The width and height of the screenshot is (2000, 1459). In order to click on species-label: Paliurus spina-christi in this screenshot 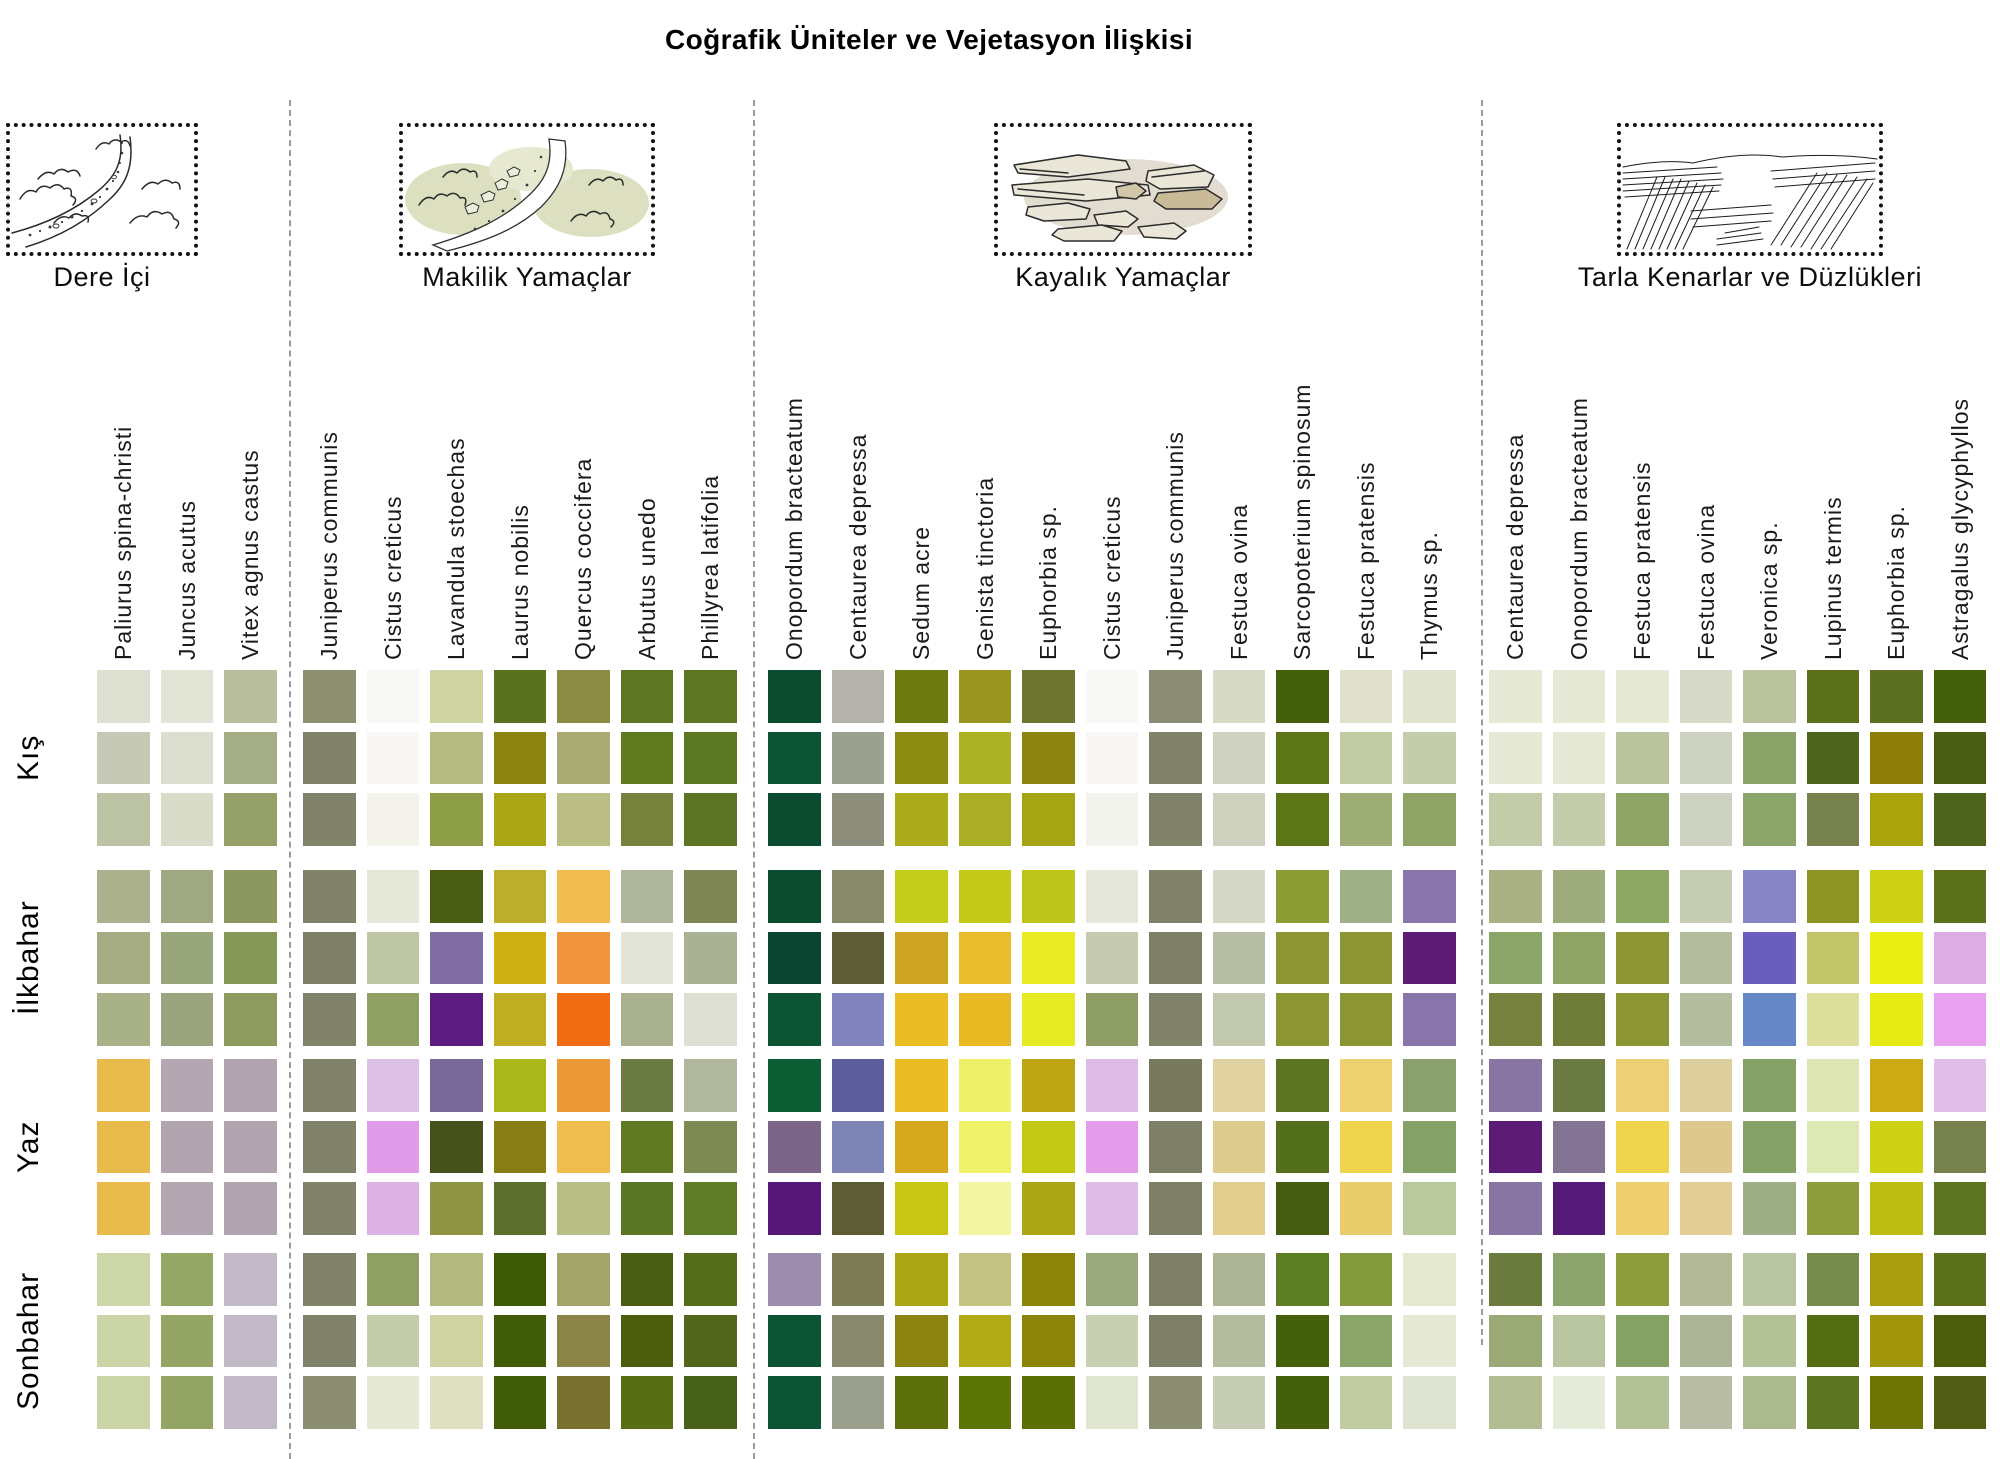, I will do `click(123, 542)`.